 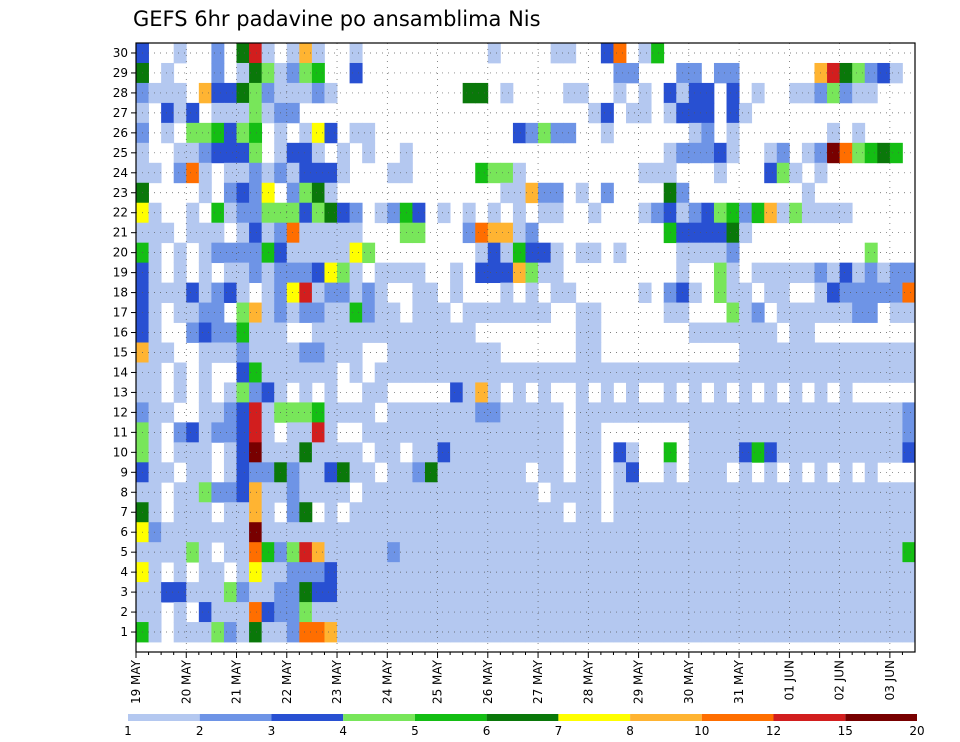 What do you see at coordinates (337, 19) in the screenshot?
I see `chart-title: GEFS 6hr padavine po ansamblima Nis` at bounding box center [337, 19].